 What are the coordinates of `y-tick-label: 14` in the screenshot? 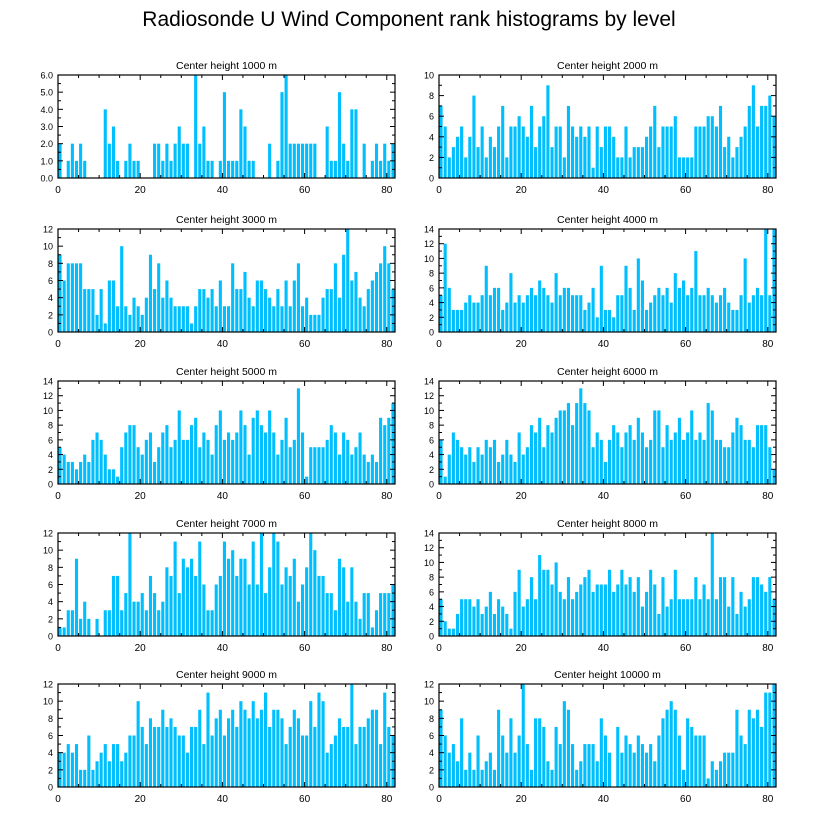 It's located at (48, 382).